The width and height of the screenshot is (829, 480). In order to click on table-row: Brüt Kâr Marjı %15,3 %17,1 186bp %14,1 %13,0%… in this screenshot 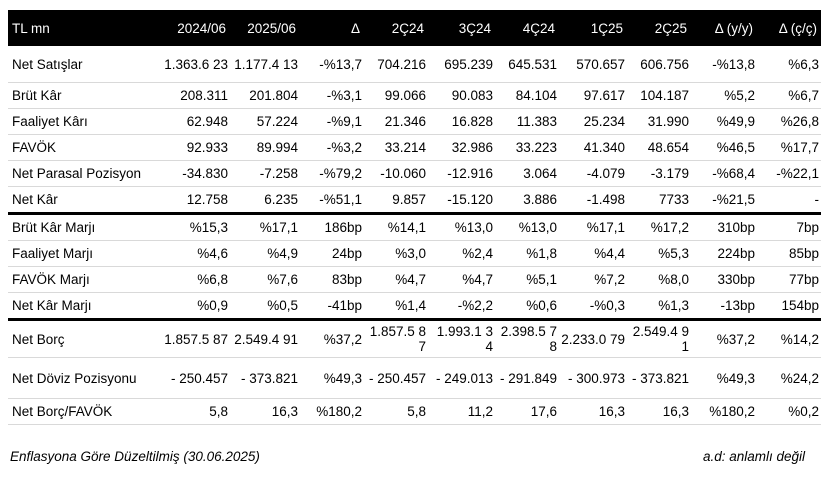, I will do `click(414, 227)`.